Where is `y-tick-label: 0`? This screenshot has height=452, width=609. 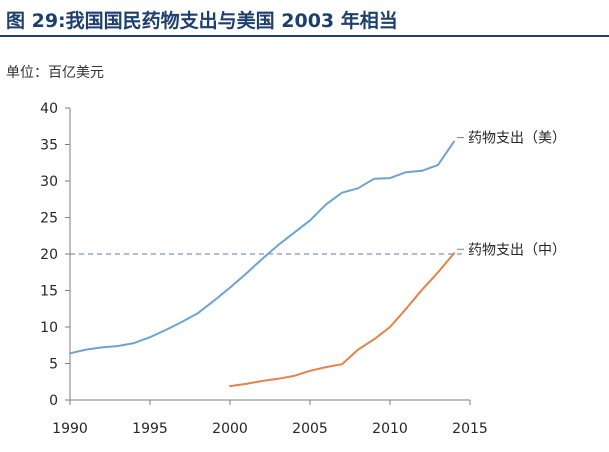 y-tick-label: 0 is located at coordinates (53, 401).